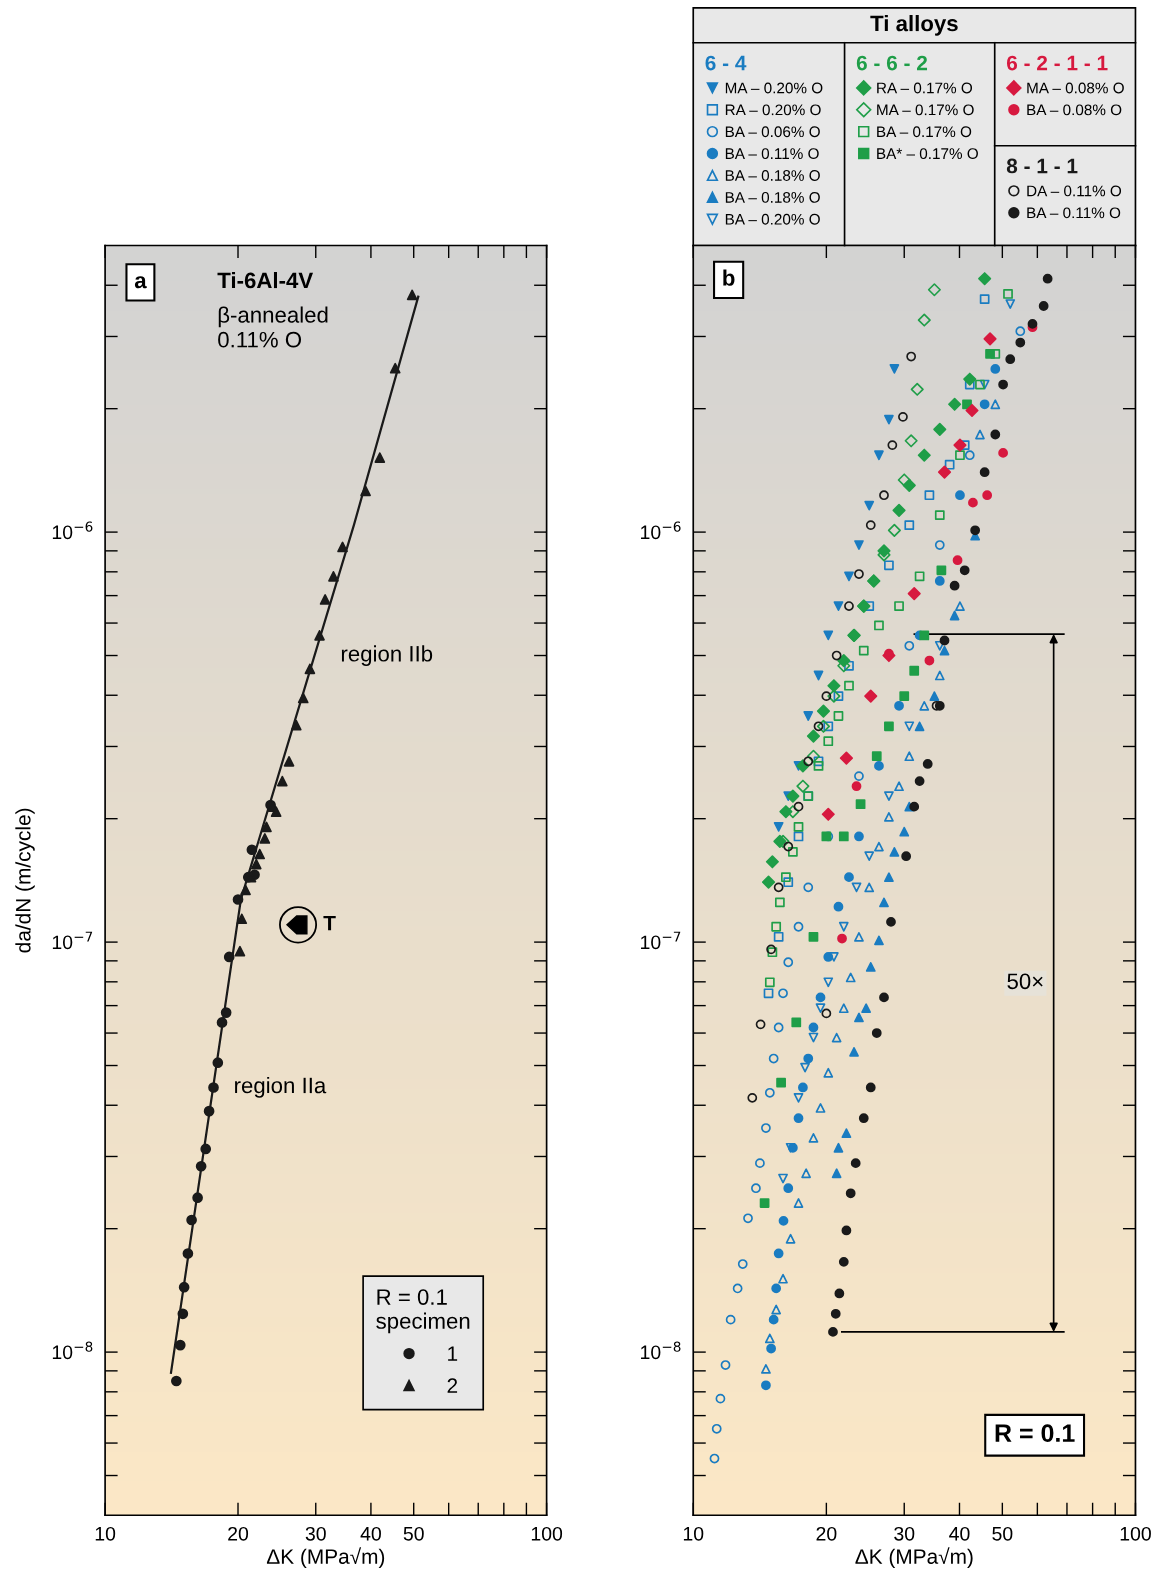 The image size is (1173, 1584). Describe the element at coordinates (423, 1311) in the screenshot. I see `legend-title: R = 0.1 specimen` at that location.